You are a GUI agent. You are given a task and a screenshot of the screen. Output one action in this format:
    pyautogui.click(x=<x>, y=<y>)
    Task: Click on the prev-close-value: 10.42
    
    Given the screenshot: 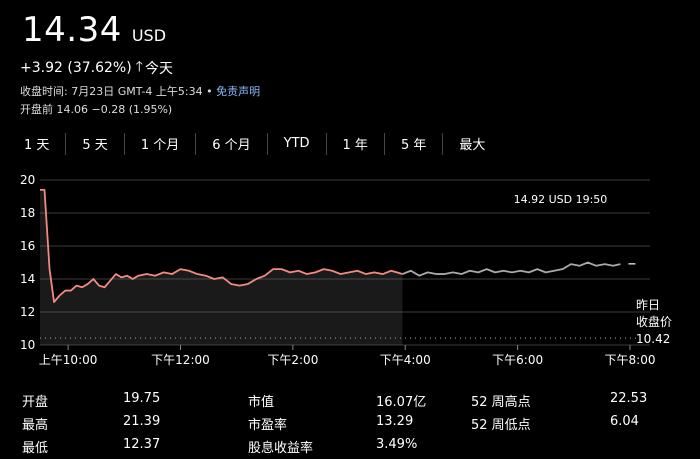 What is the action you would take?
    pyautogui.click(x=653, y=339)
    